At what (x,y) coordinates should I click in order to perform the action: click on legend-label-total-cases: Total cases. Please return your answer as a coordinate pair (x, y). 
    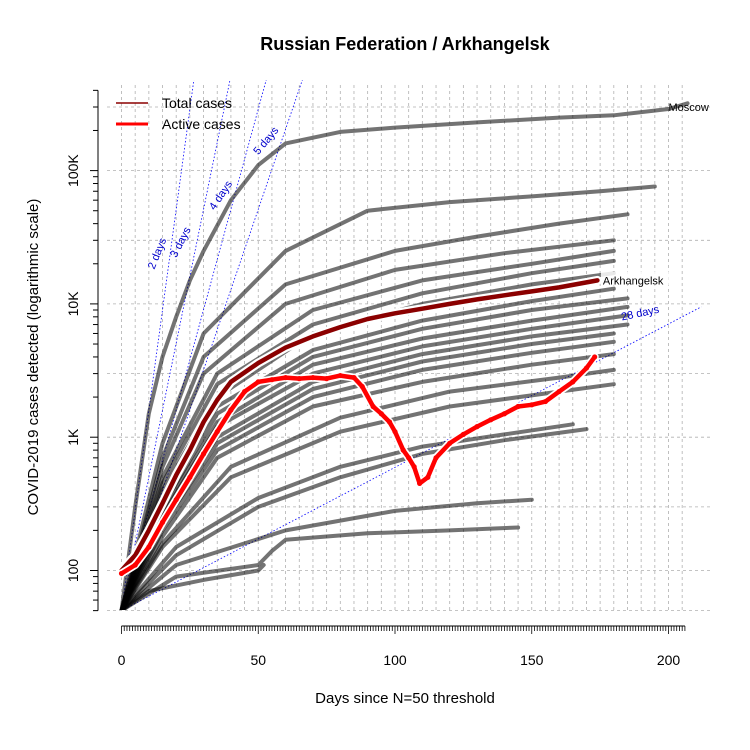
    Looking at the image, I should click on (197, 103).